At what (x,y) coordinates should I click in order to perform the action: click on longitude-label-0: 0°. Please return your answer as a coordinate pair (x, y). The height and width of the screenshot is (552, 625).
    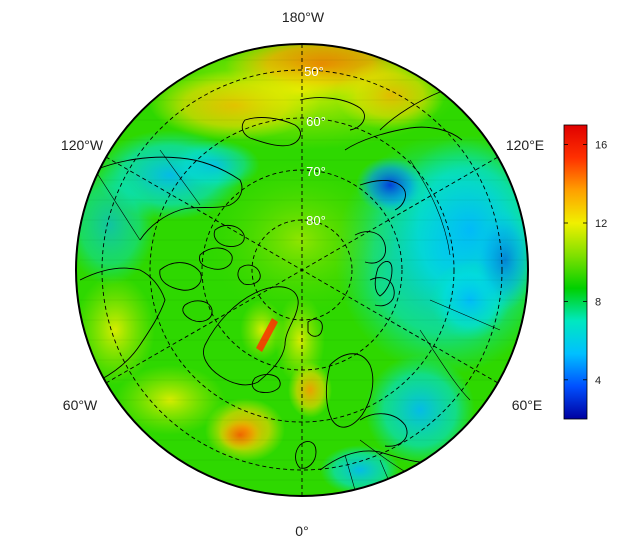
    Looking at the image, I should click on (301, 531).